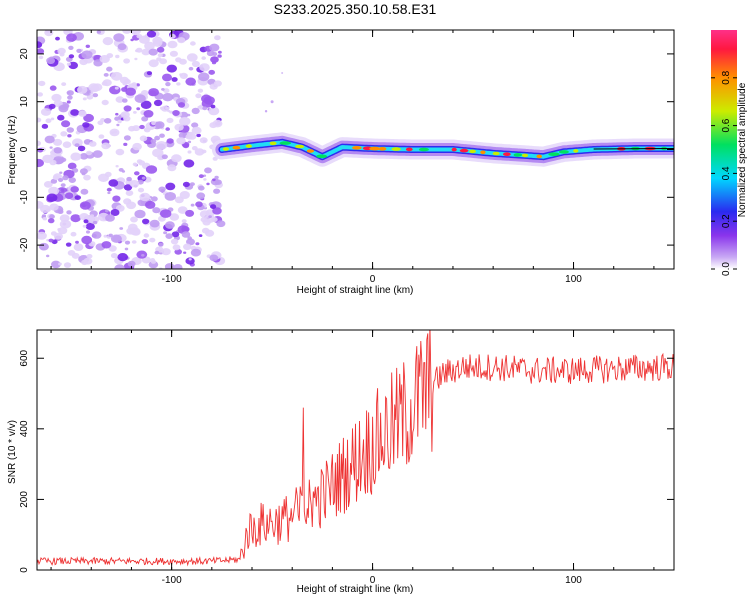 Image resolution: width=750 pixels, height=600 pixels. Describe the element at coordinates (726, 173) in the screenshot. I see `colorbar-tick-label: 0.4` at that location.